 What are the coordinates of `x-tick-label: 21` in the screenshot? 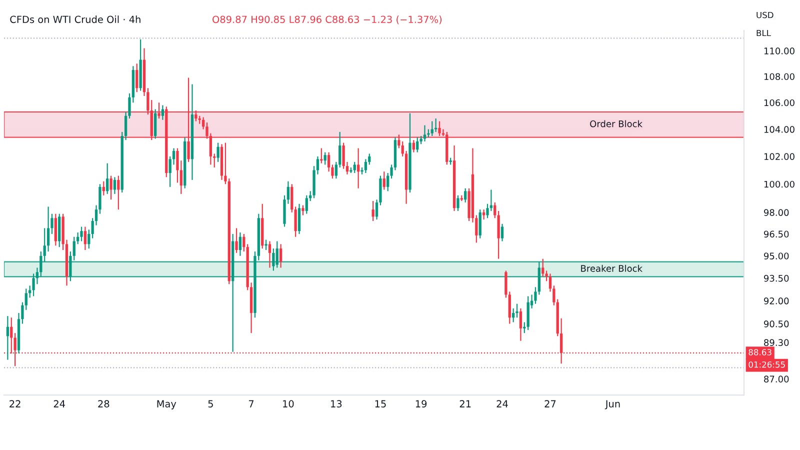 It's located at (465, 404).